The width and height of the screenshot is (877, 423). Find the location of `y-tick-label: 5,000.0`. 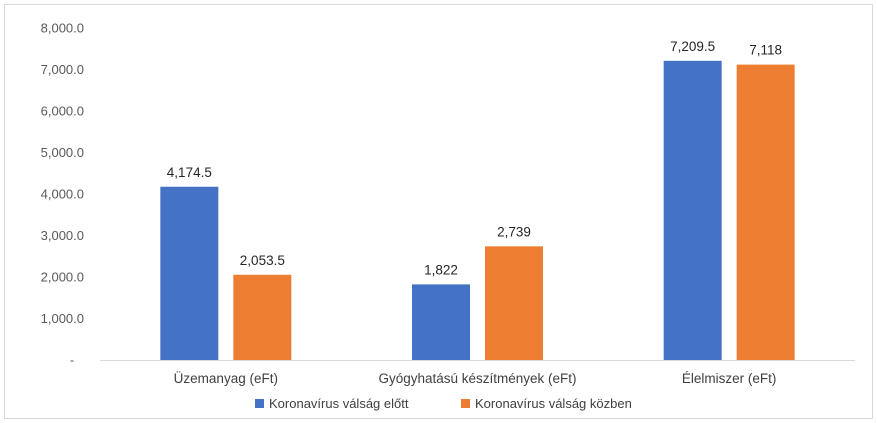

y-tick-label: 5,000.0 is located at coordinates (62, 152).